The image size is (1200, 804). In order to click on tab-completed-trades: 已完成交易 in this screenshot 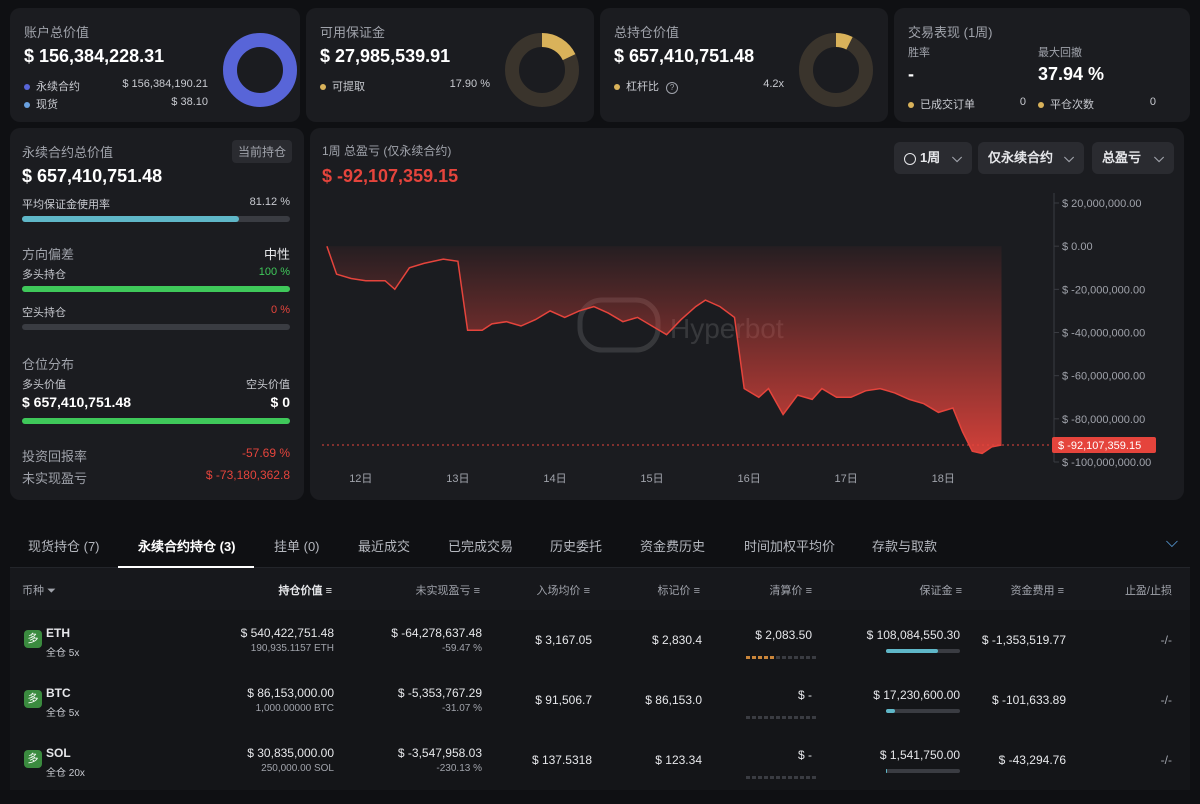, I will do `click(481, 546)`.